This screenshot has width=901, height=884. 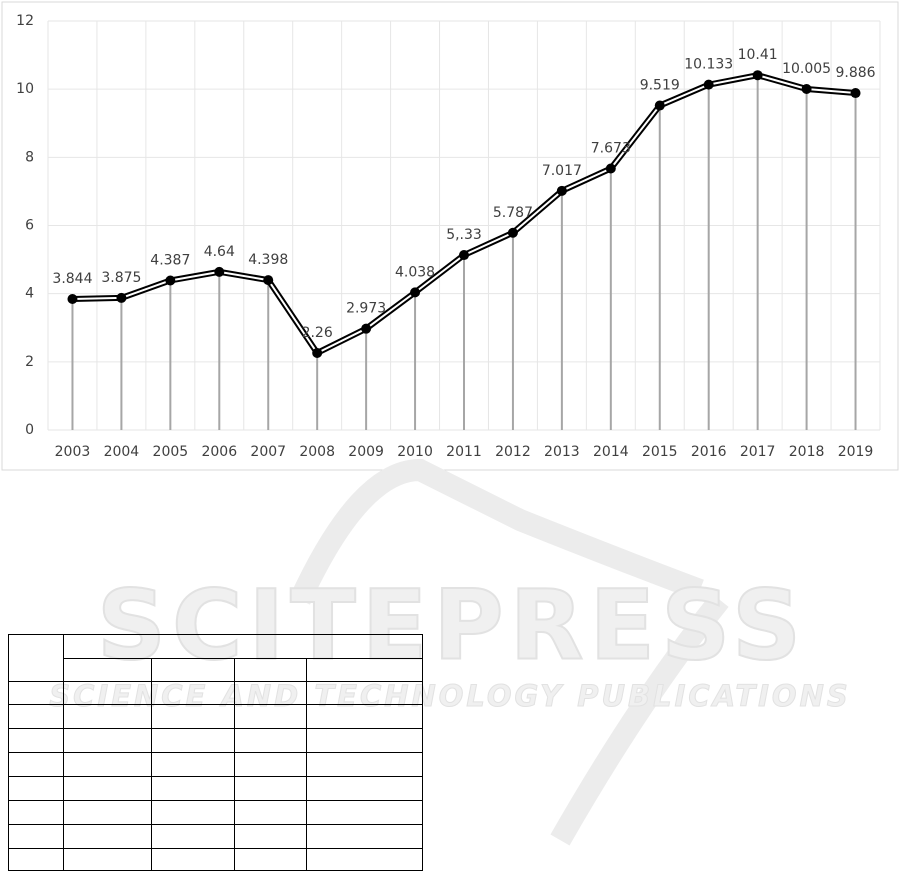 I want to click on x-tick-label: 2019, so click(x=856, y=452).